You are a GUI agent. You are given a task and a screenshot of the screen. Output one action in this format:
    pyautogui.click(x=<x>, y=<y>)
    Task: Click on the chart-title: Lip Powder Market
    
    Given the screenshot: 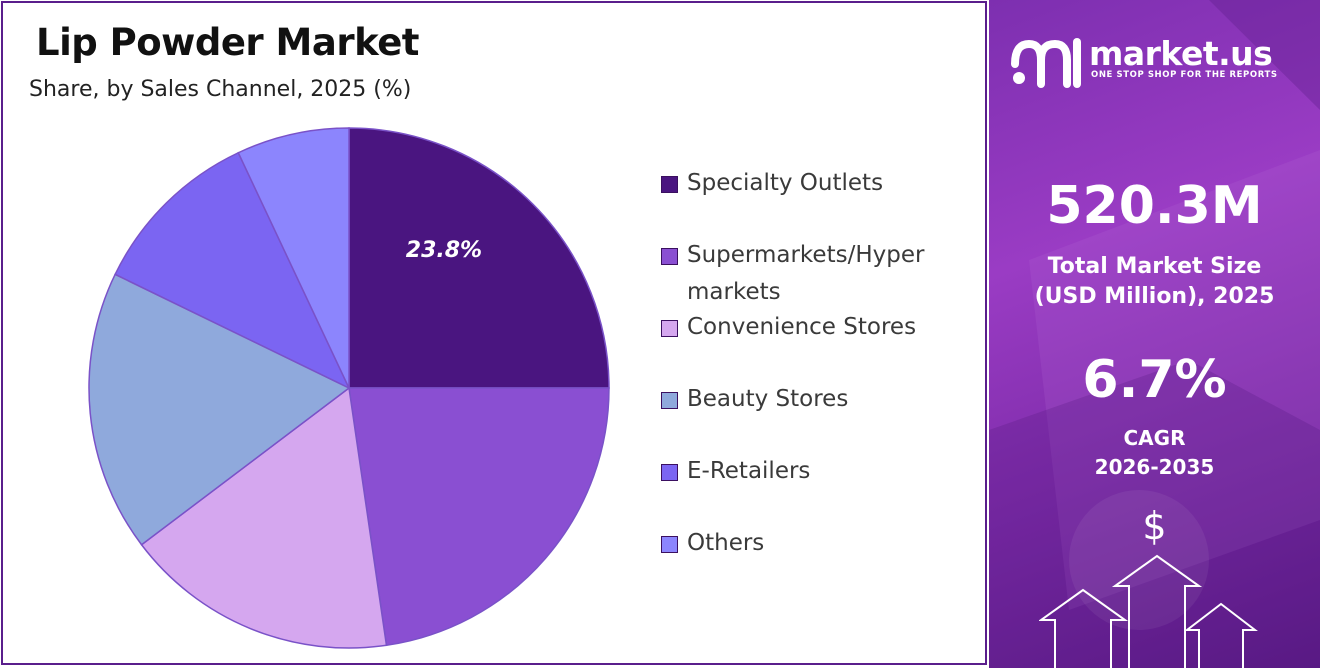 What is the action you would take?
    pyautogui.click(x=227, y=42)
    